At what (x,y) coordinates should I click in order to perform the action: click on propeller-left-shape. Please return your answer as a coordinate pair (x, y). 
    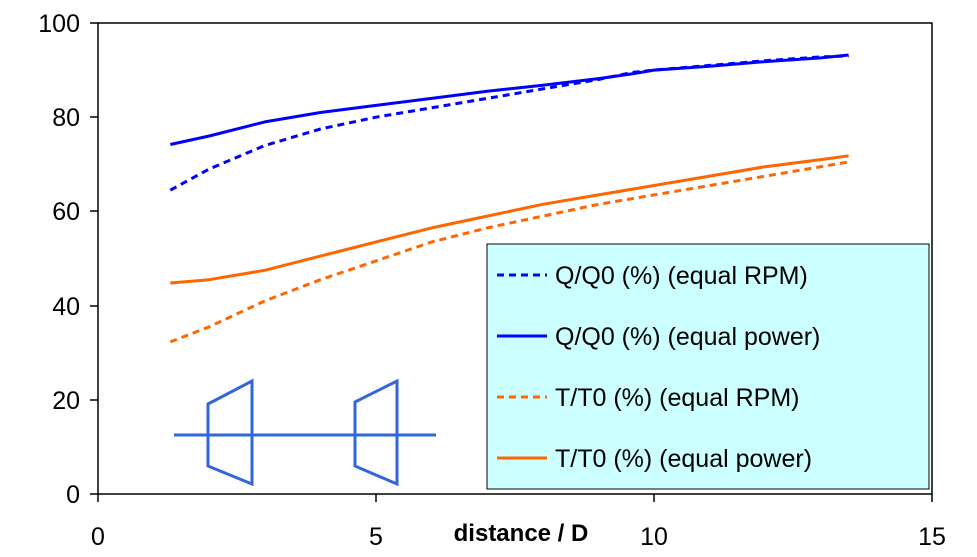
    Looking at the image, I should click on (230, 432).